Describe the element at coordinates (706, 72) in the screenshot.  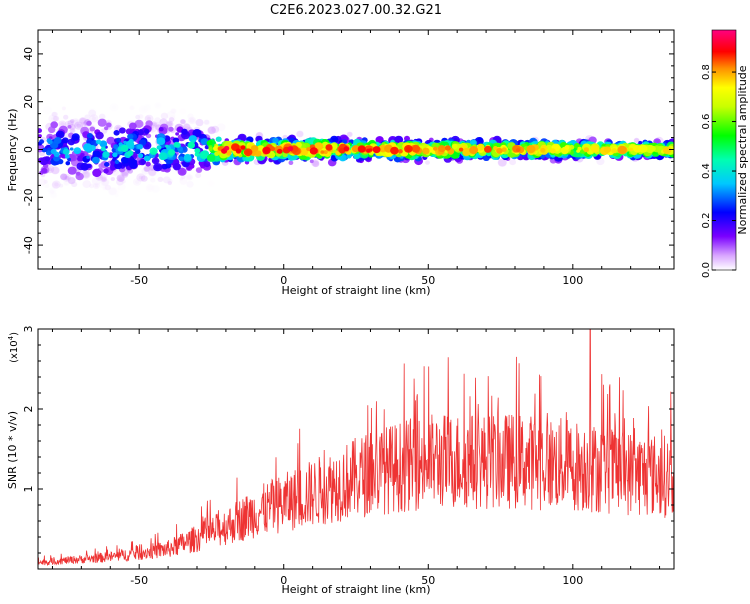
I see `colorbar-tick-label: 0.8` at that location.